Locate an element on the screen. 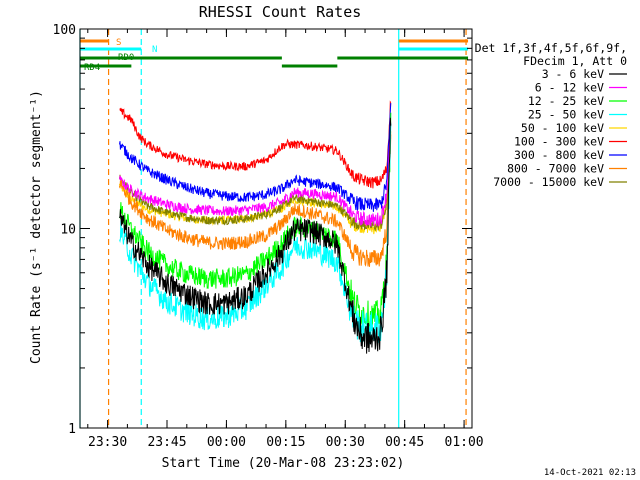 The width and height of the screenshot is (640, 480). y-axis-label: Count Rate (s⁻¹ detector segment⁻¹) is located at coordinates (36, 227).